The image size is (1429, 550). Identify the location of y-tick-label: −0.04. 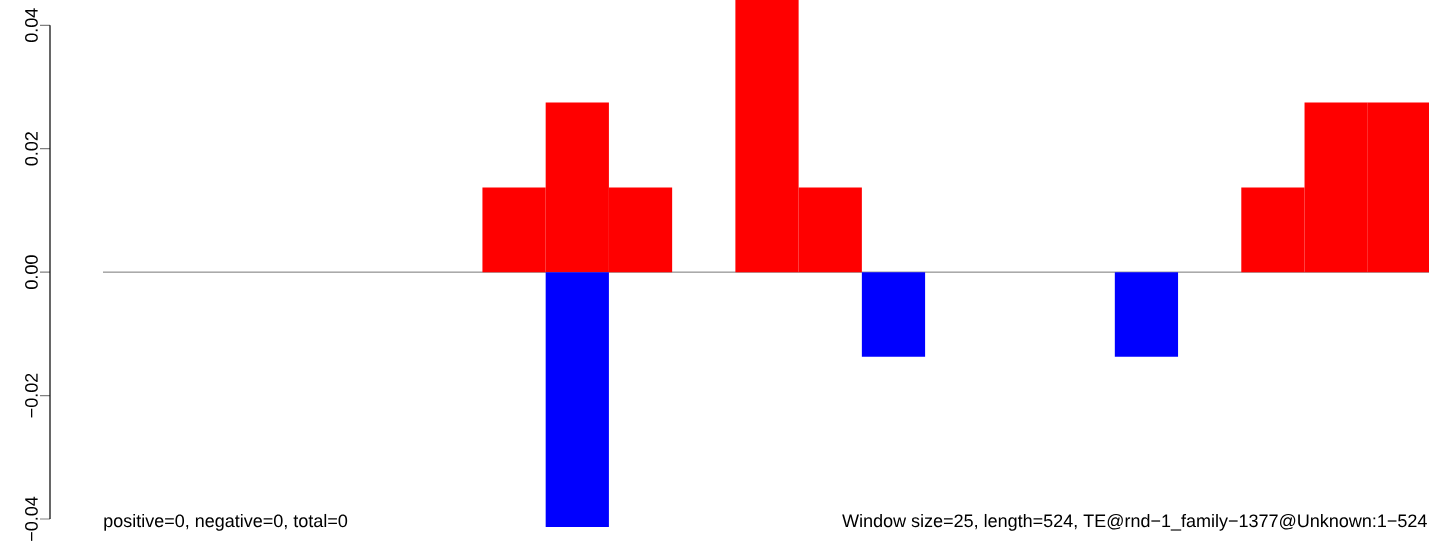
(31, 518).